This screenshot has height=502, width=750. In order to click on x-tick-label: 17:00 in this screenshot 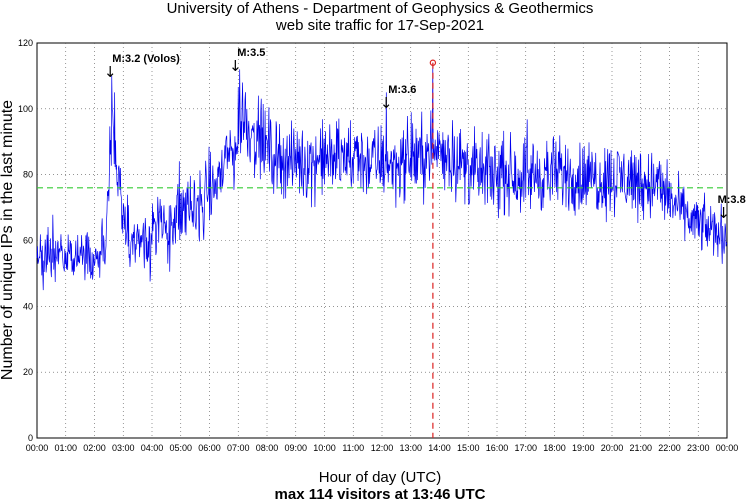, I will do `click(525, 448)`.